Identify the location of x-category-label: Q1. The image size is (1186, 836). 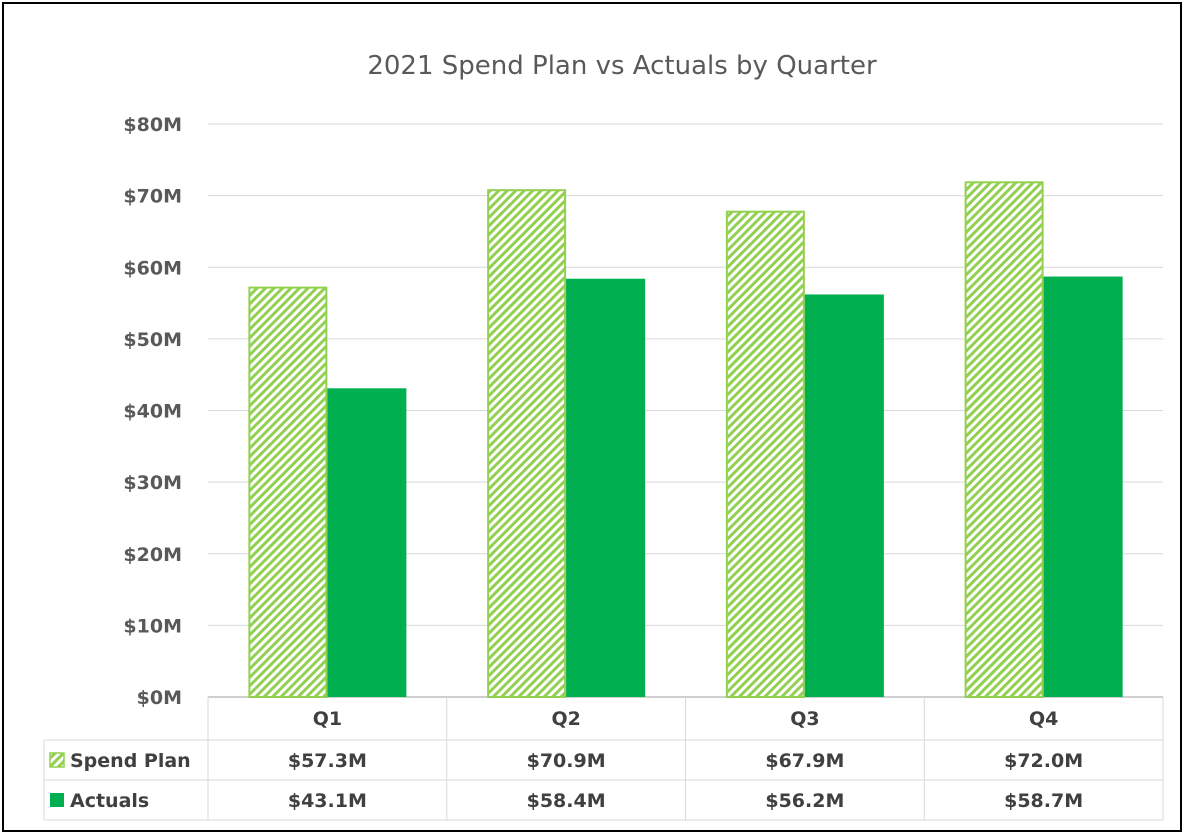
(327, 719).